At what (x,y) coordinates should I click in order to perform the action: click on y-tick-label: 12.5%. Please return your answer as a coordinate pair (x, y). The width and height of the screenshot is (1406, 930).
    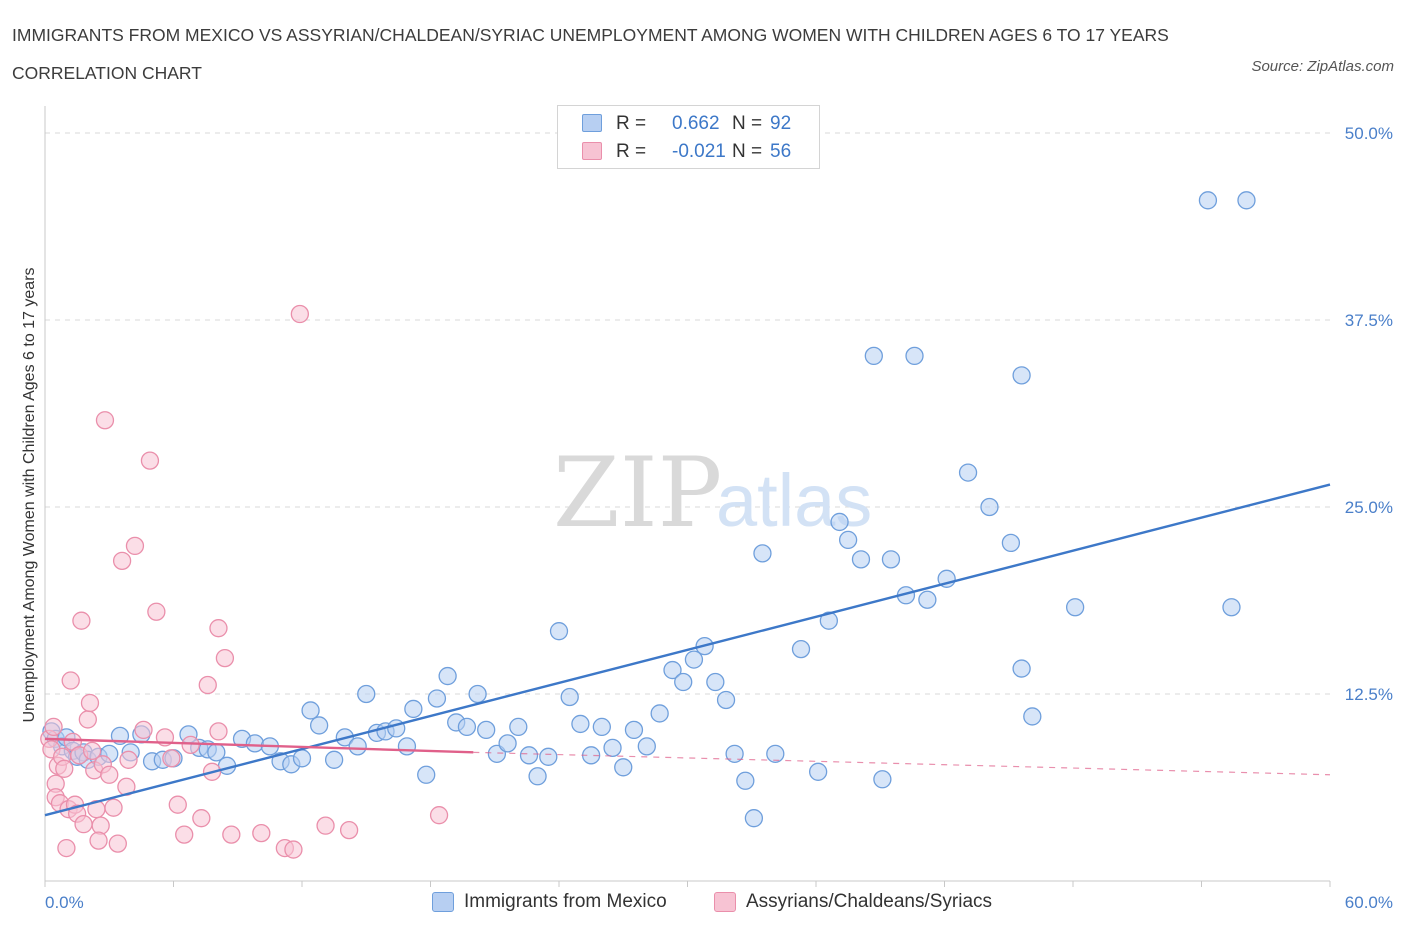
    Looking at the image, I should click on (1369, 694).